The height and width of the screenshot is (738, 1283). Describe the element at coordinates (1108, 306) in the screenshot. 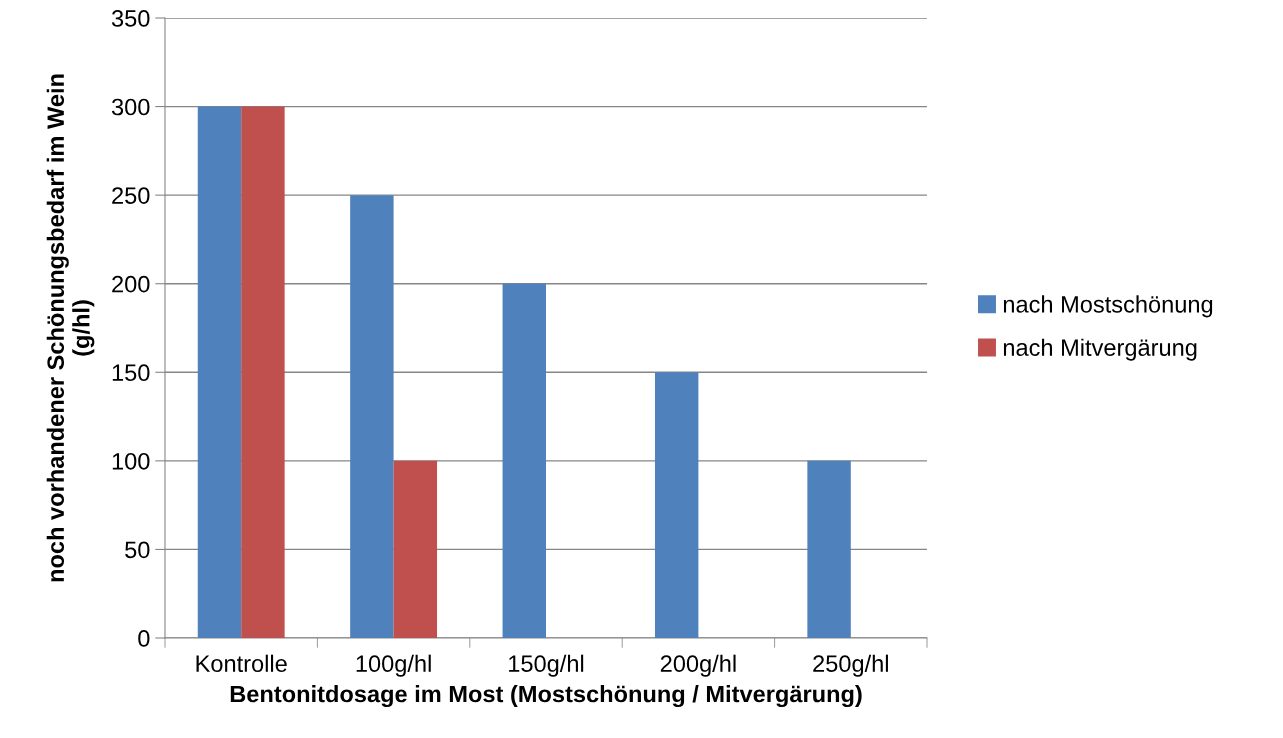

I see `legend-label: nach Mostschönung` at that location.